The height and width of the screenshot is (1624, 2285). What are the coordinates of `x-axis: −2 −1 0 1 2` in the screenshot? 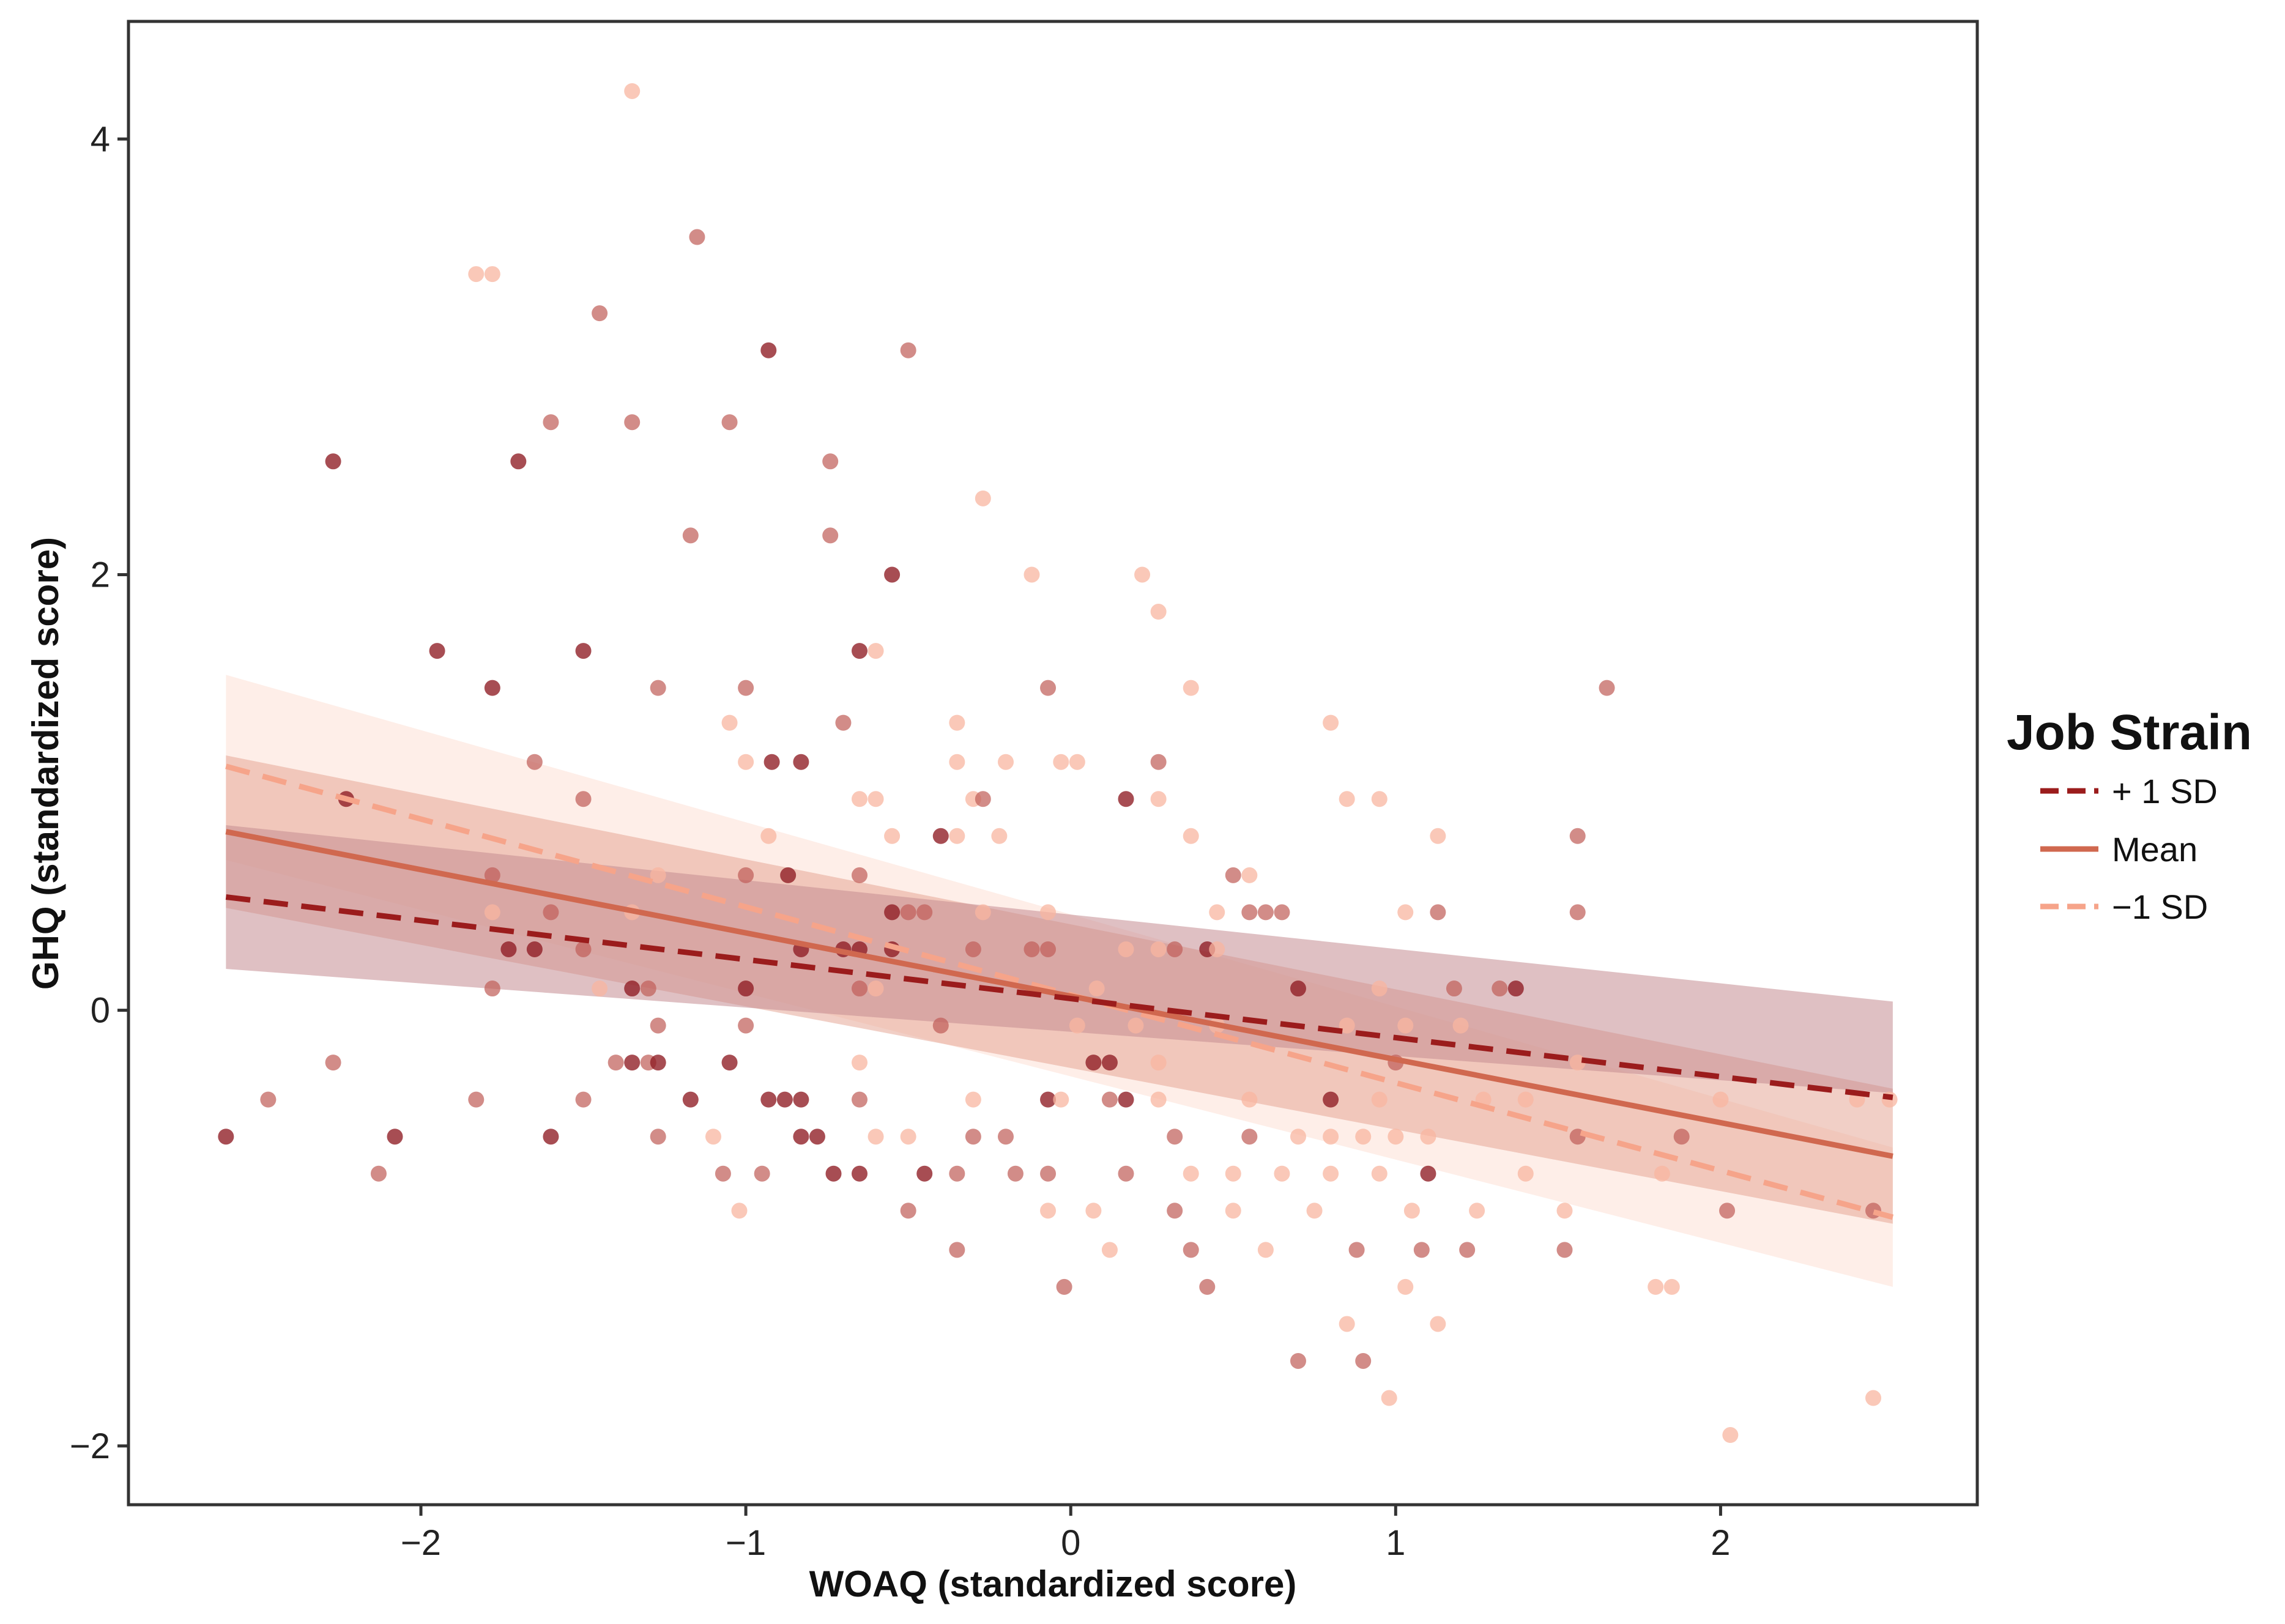 It's located at (1066, 1534).